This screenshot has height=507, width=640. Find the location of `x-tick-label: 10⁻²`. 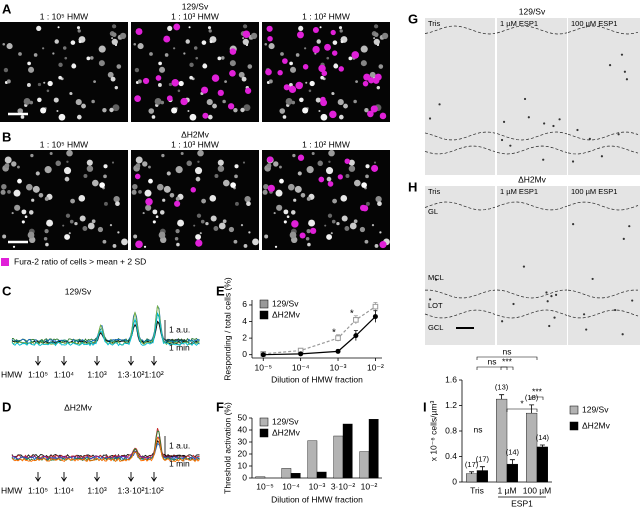

x-tick-label: 10⁻² is located at coordinates (369, 486).